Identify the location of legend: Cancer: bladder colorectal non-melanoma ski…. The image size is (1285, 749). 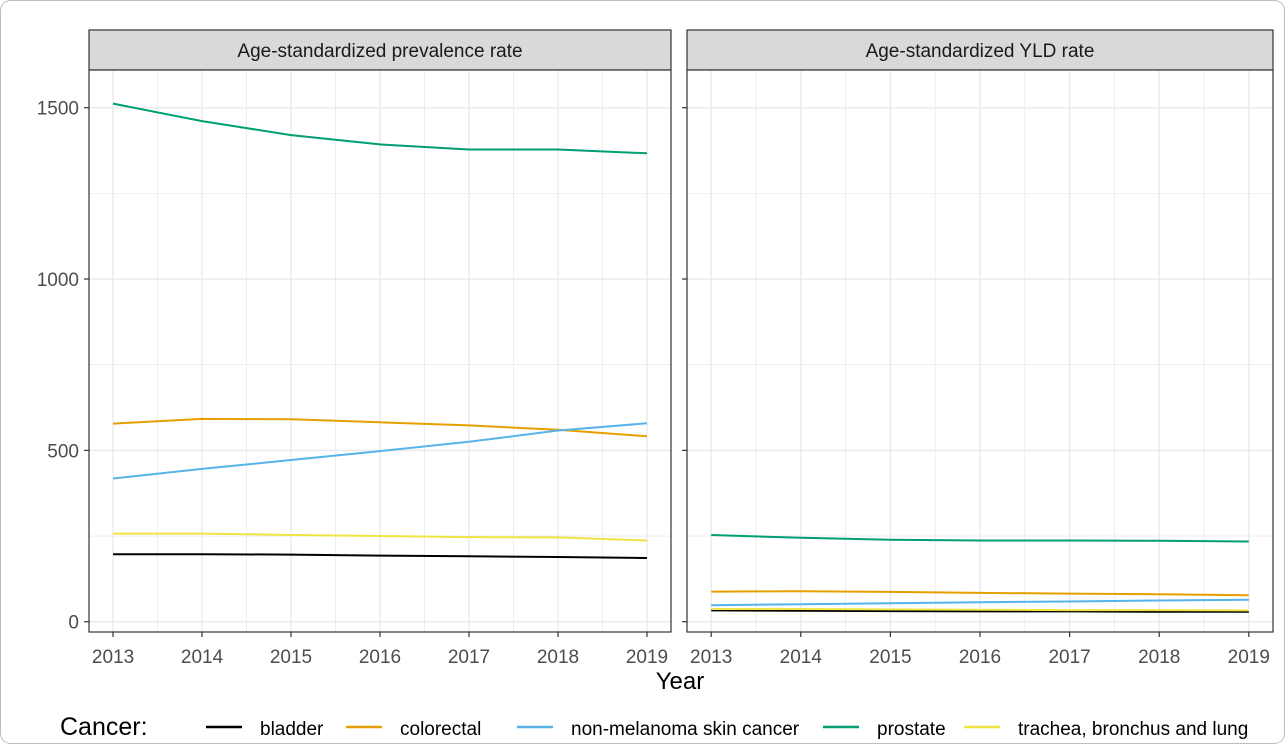
(654, 727).